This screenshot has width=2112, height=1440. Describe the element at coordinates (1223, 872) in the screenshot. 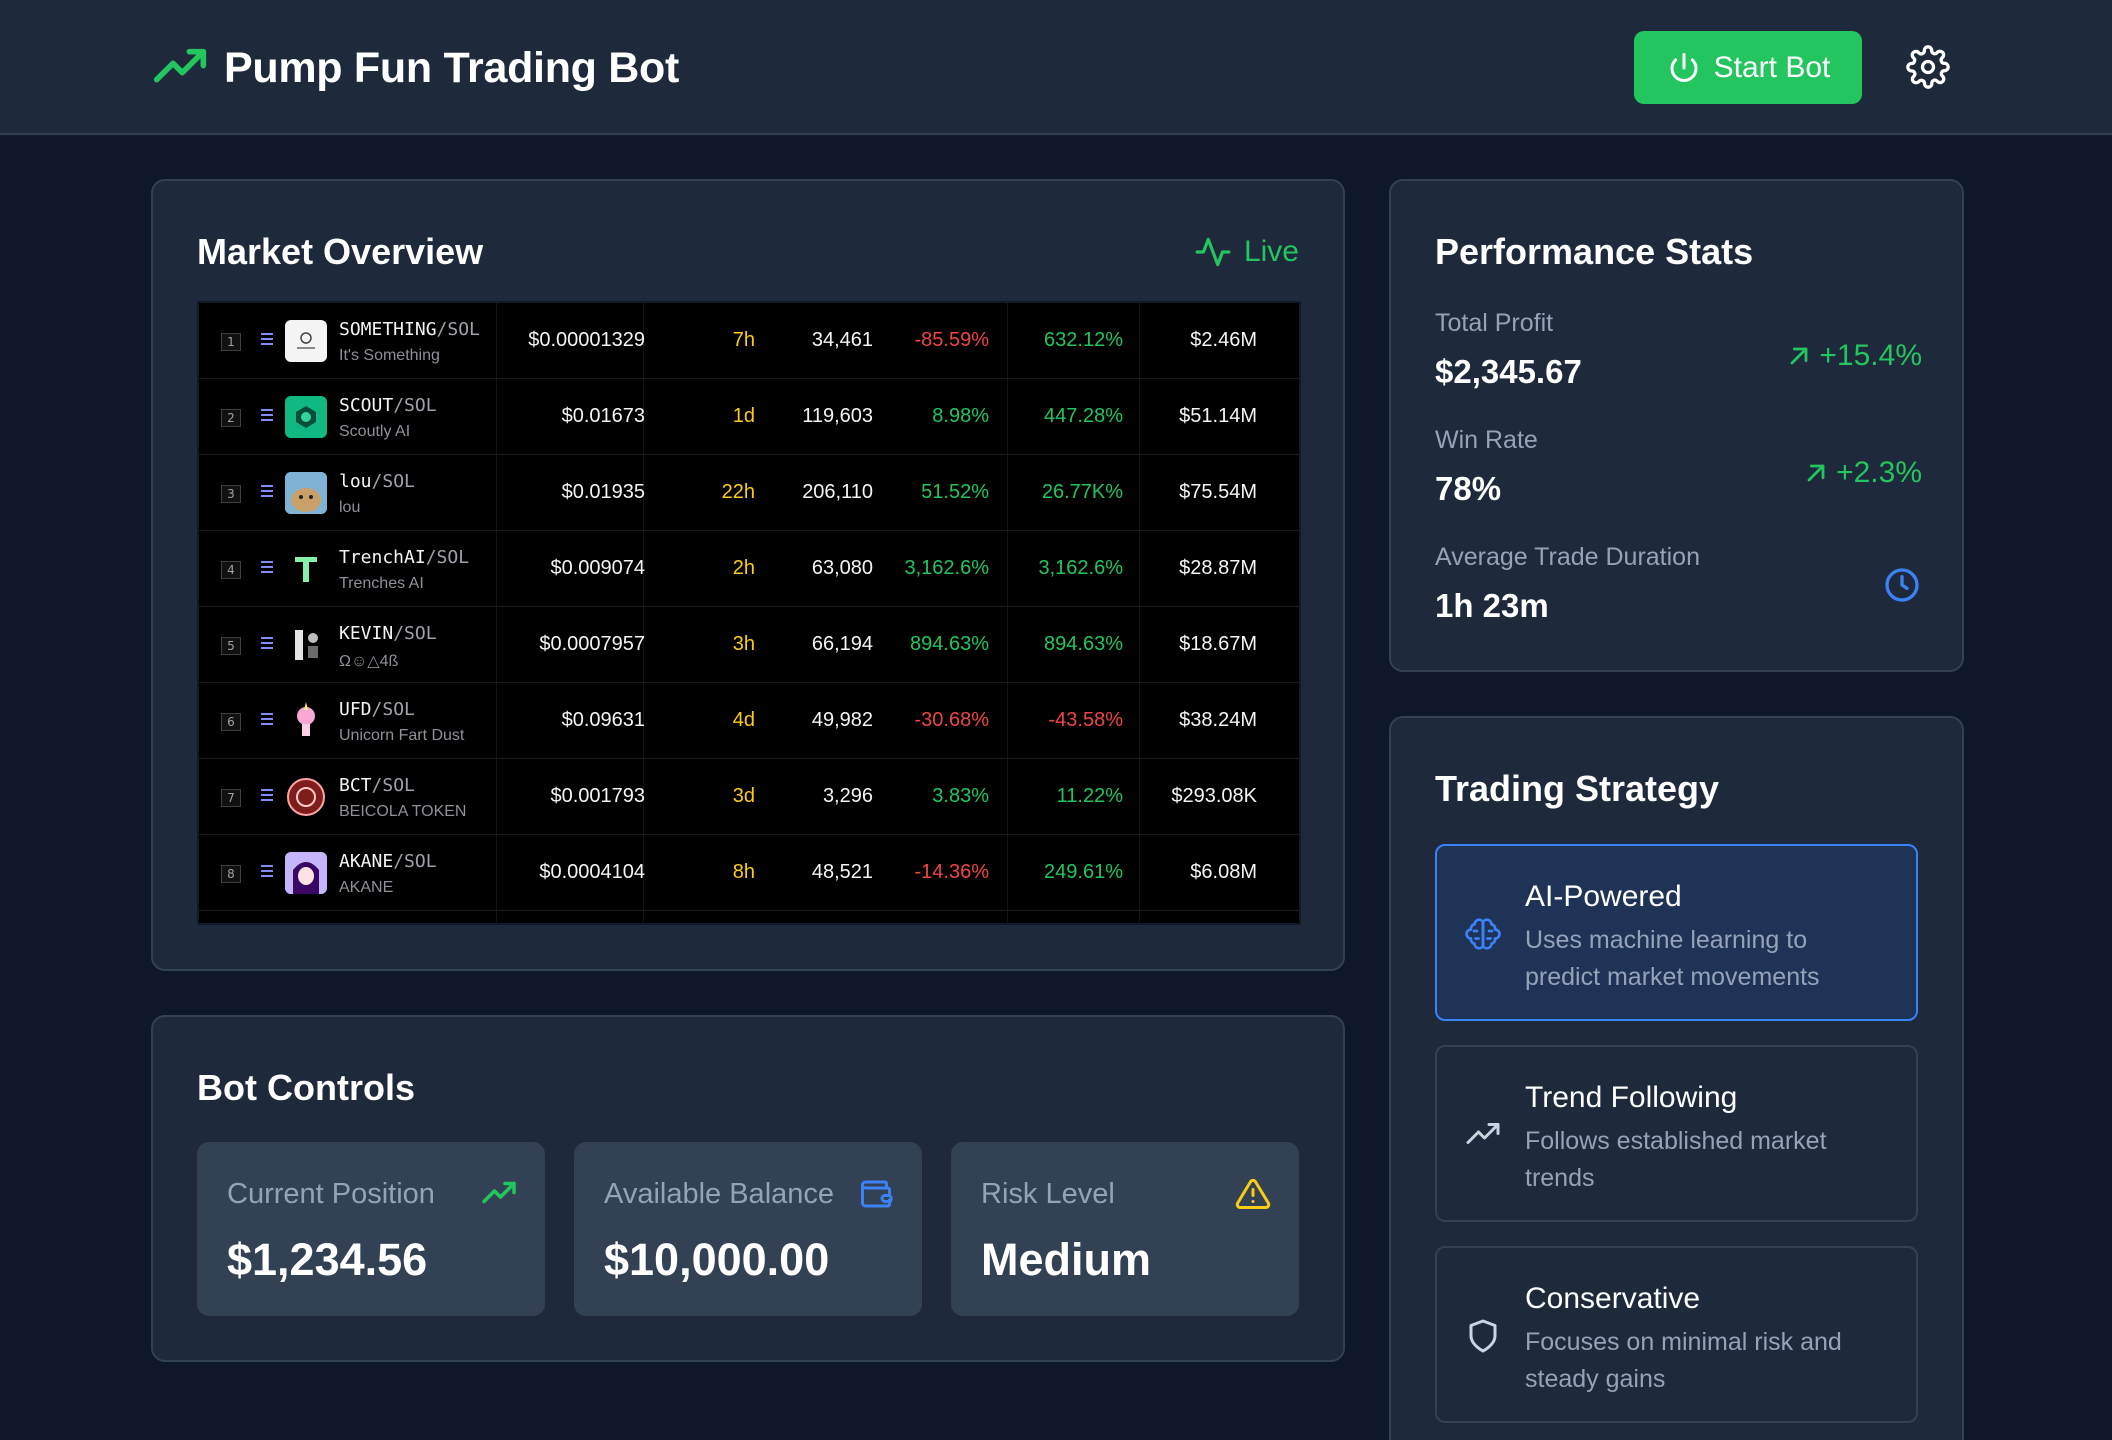

I see `token-market-cap: $6.08M` at that location.